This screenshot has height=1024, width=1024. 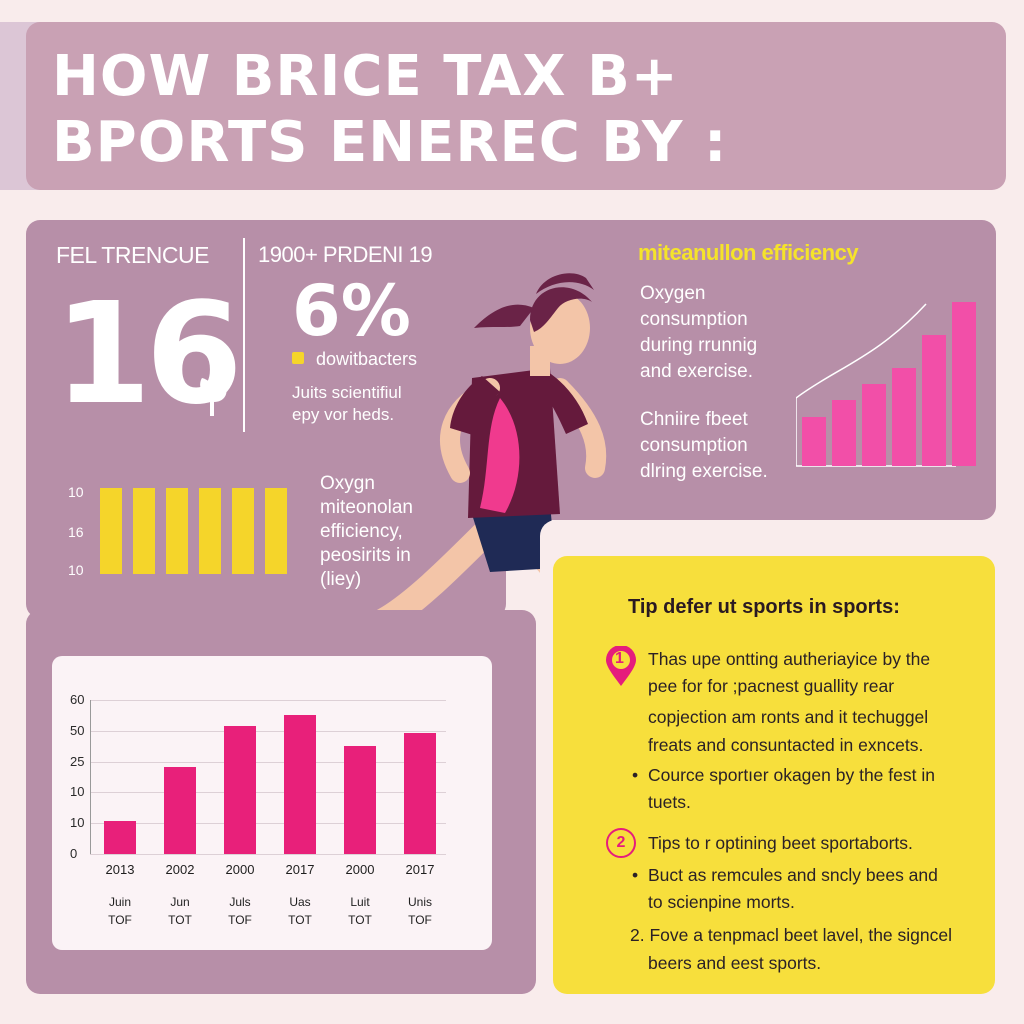 What do you see at coordinates (786, 745) in the screenshot?
I see `tip-item1-line4: freats and consuntacted in exncets.` at bounding box center [786, 745].